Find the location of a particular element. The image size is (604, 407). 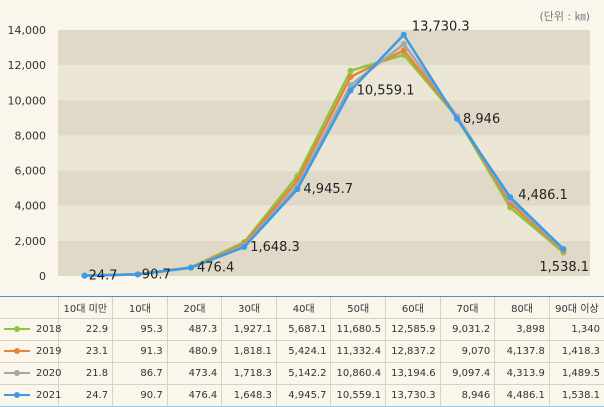

table-cell: 1,718.3 is located at coordinates (249, 373).